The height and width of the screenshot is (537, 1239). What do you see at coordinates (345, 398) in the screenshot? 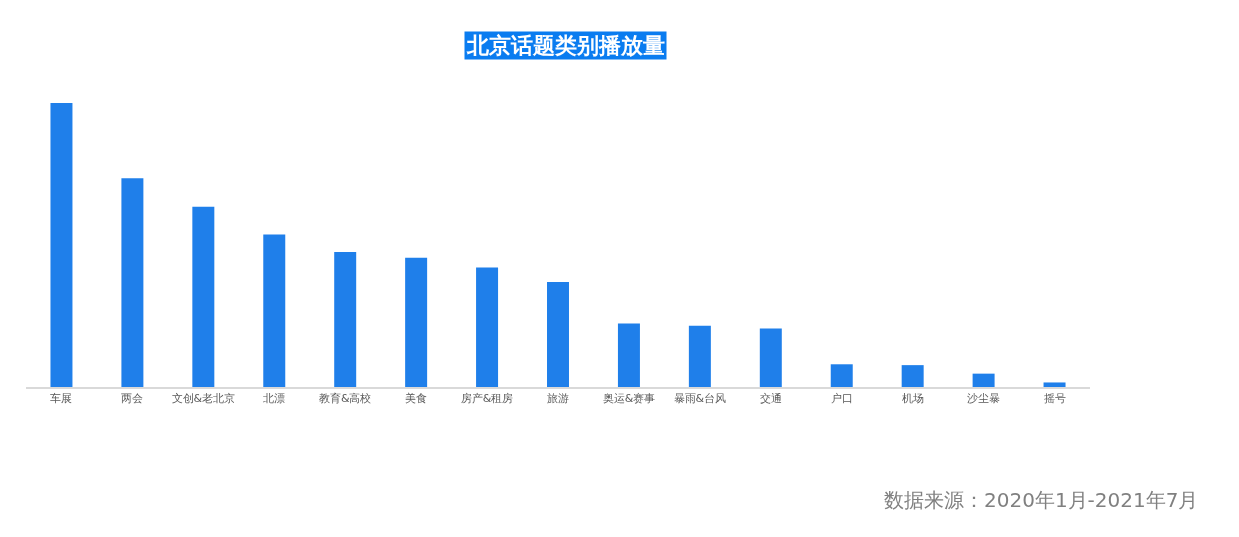
I see `x-tick-label: 教育&高校` at bounding box center [345, 398].